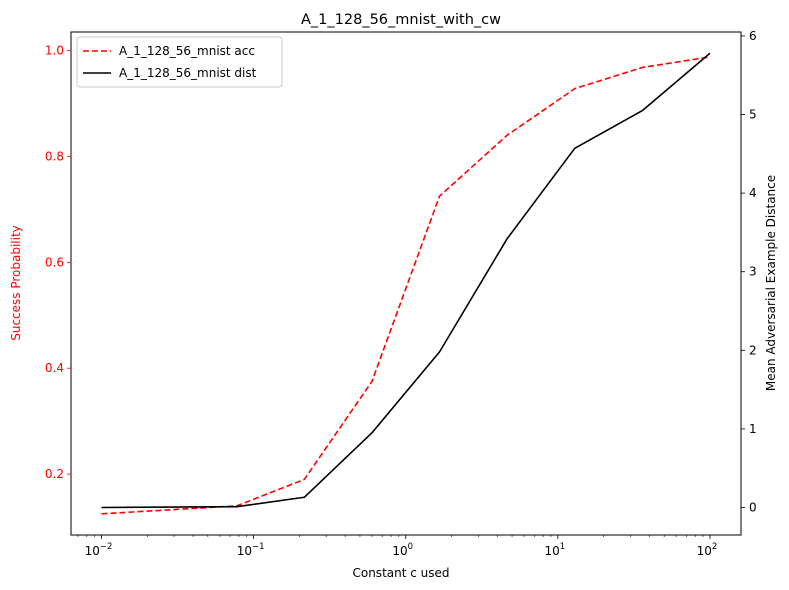 Image resolution: width=789 pixels, height=590 pixels. What do you see at coordinates (99, 550) in the screenshot?
I see `x-tick-label-0: 10⁻²` at bounding box center [99, 550].